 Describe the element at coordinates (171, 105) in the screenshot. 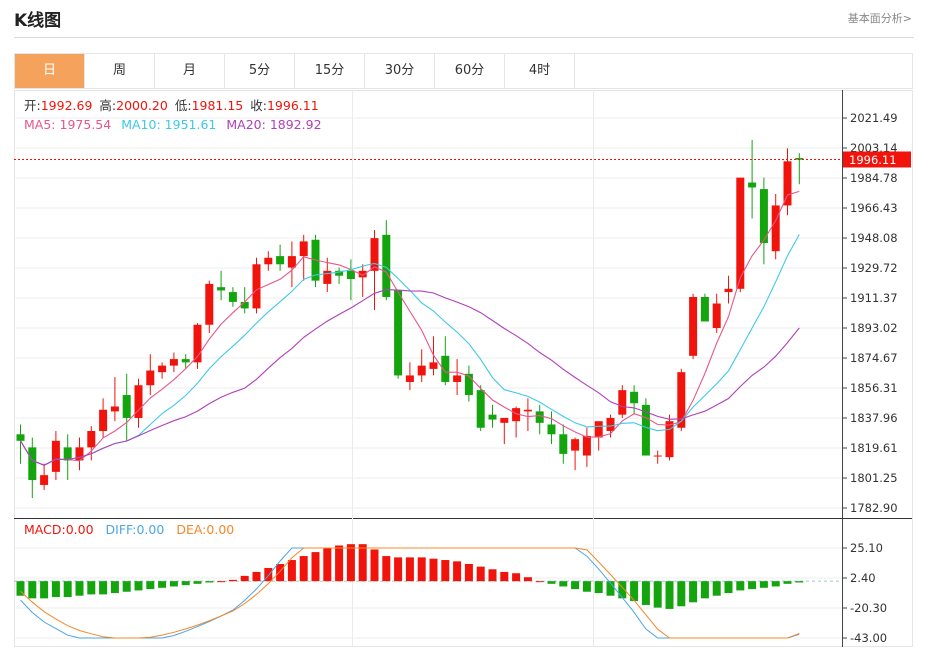

I see `svg-text:开:1992.69高:2000.20低:1981.15收:1: 开:1992.69 高:2000.20 低:1981.15 收:1996.11` at that location.